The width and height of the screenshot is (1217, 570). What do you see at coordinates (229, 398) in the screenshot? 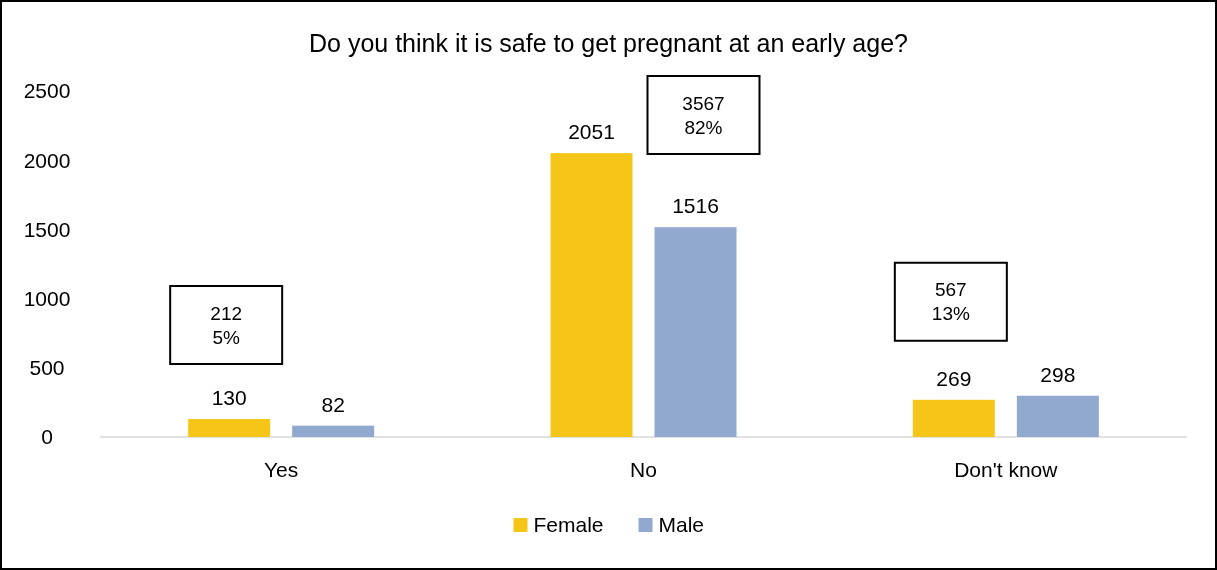
I see `data-label: 130` at bounding box center [229, 398].